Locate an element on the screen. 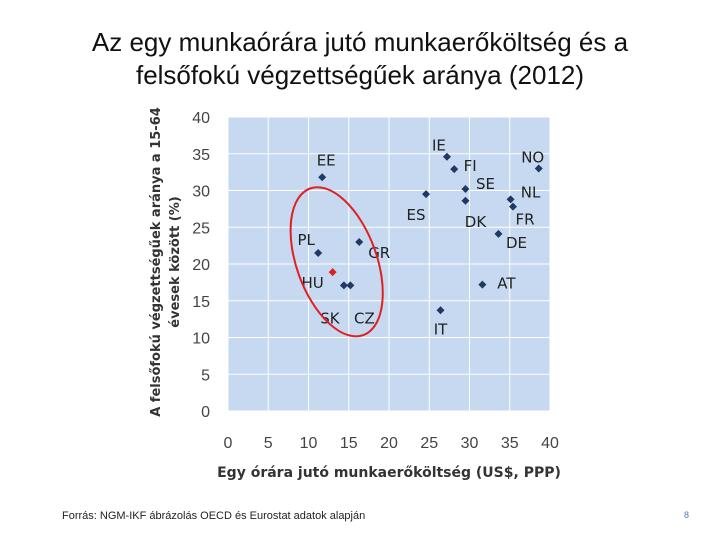 The width and height of the screenshot is (720, 540). data-point-no is located at coordinates (538, 168).